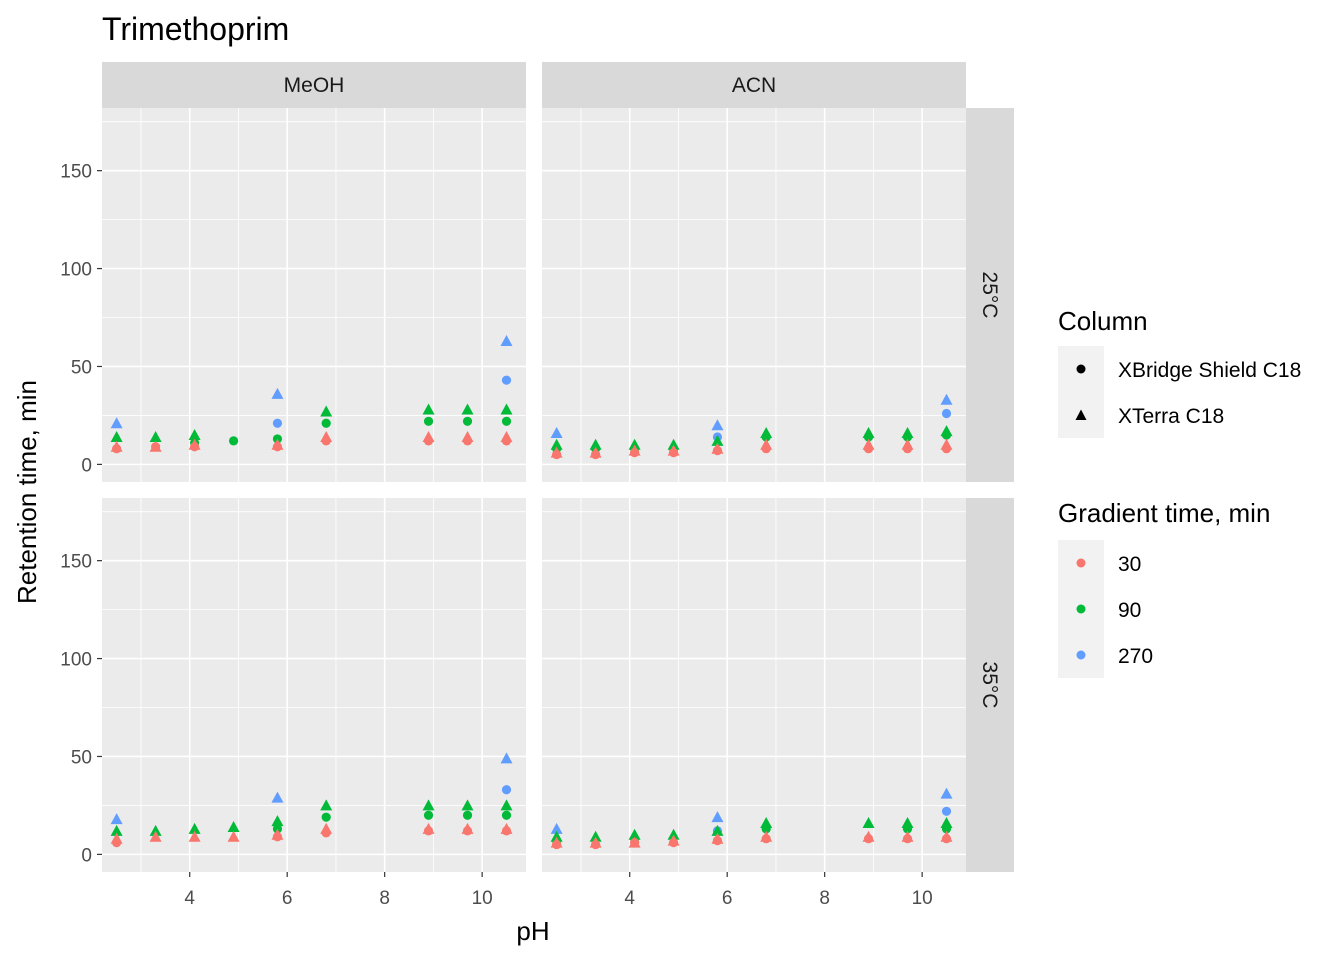 The height and width of the screenshot is (960, 1344). What do you see at coordinates (989, 295) in the screenshot?
I see `strip-label-25°C: 25°C` at bounding box center [989, 295].